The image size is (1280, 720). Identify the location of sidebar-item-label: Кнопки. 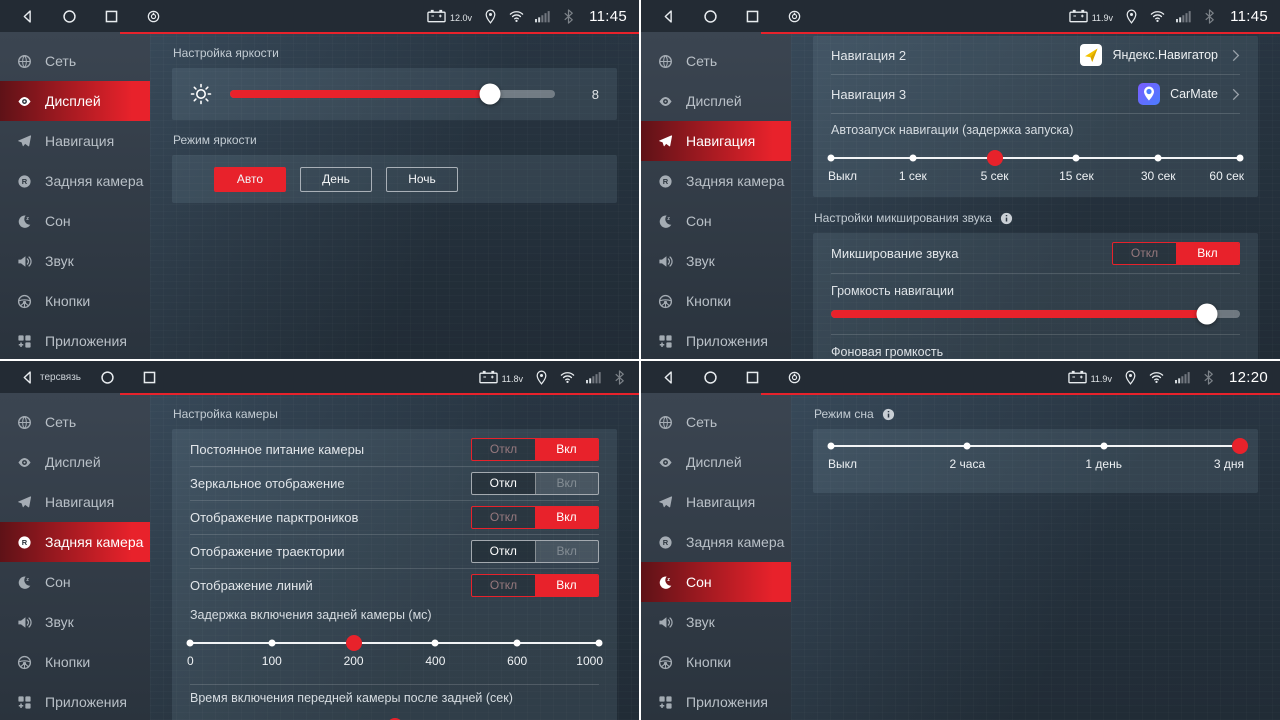
(68, 301).